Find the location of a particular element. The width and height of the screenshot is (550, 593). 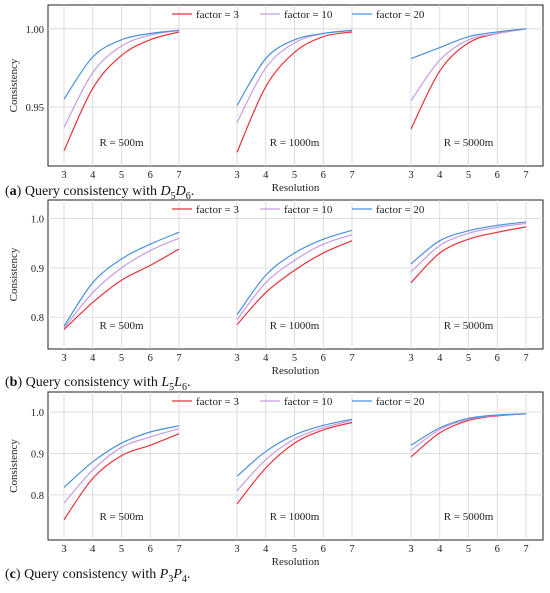

caption-a-m1: D is located at coordinates (165, 191).